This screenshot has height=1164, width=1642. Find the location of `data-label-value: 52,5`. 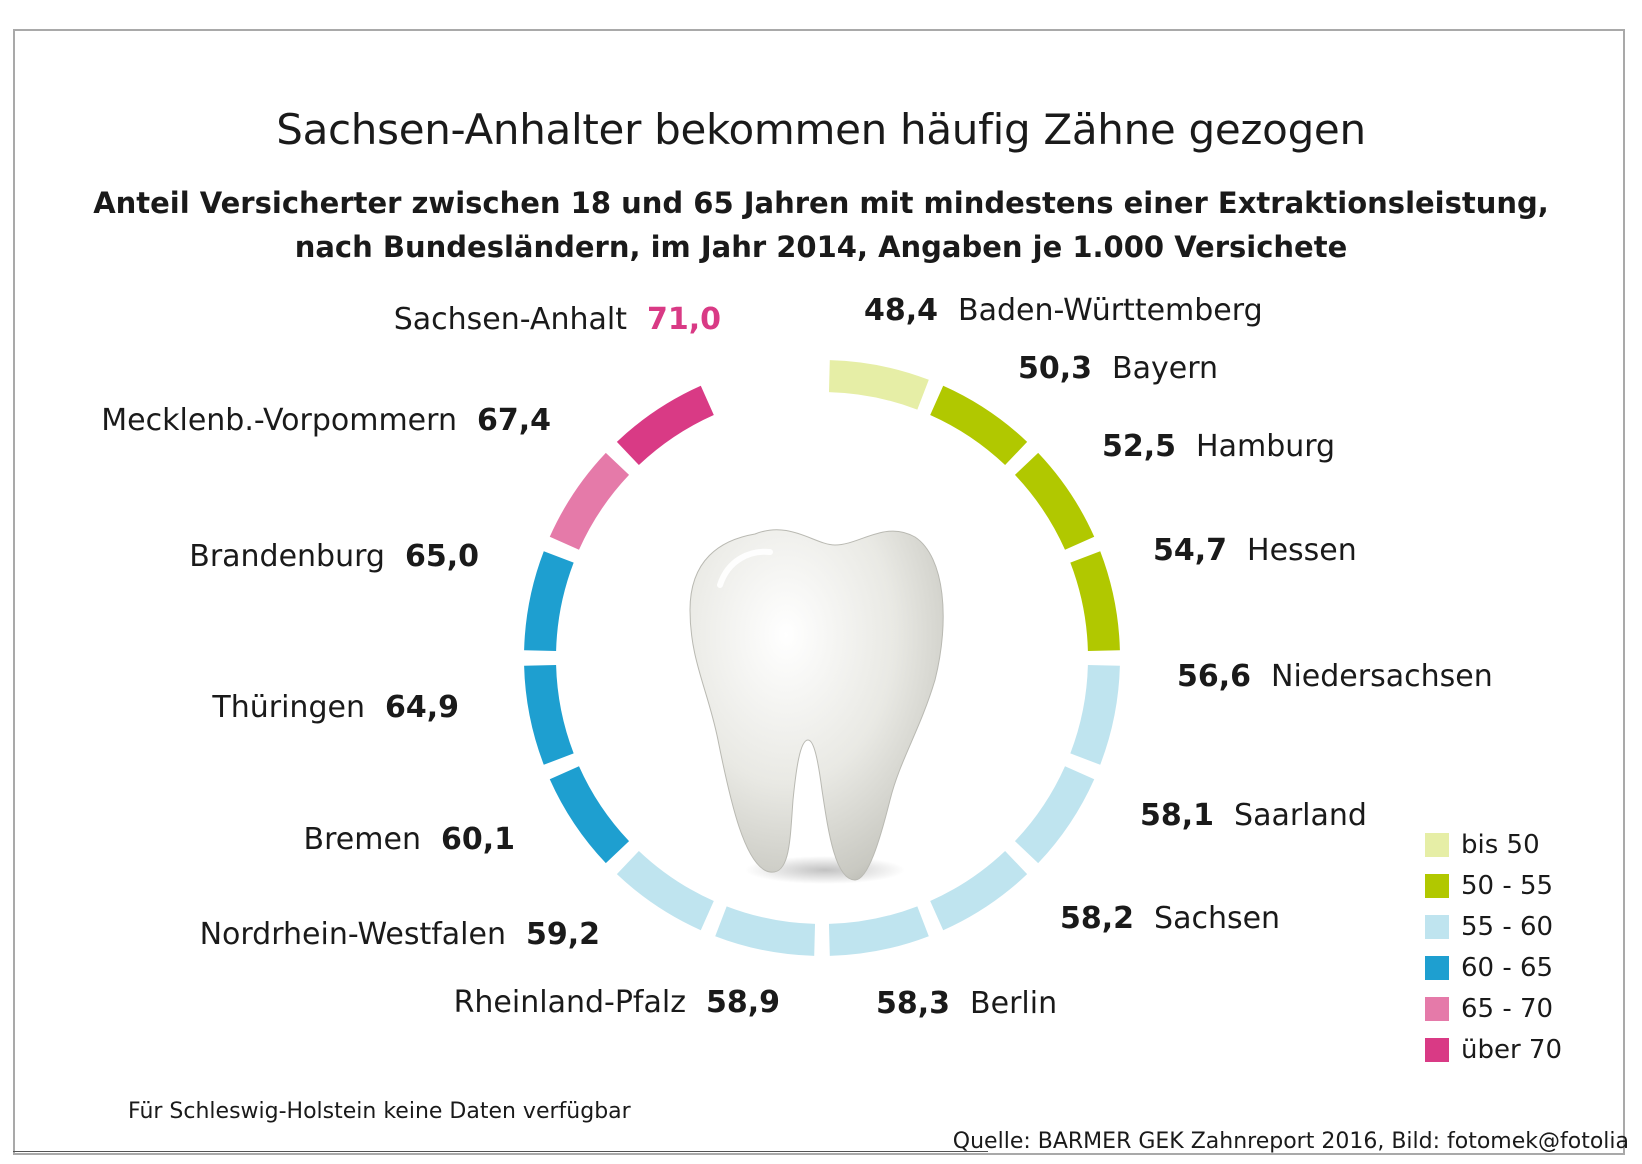

data-label-value: 52,5 is located at coordinates (1139, 446).